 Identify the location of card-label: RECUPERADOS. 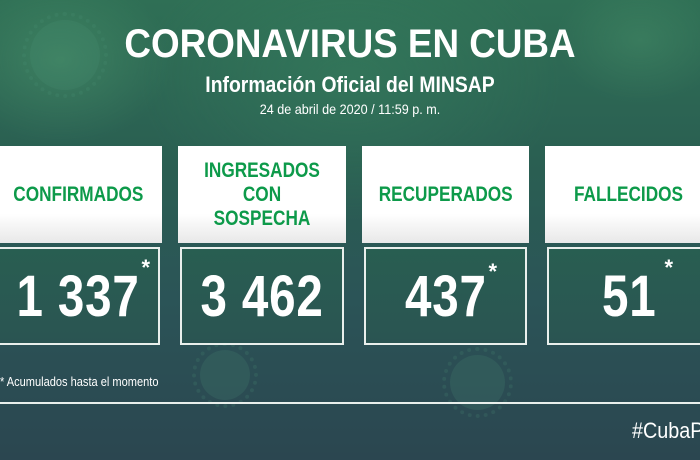
(445, 194).